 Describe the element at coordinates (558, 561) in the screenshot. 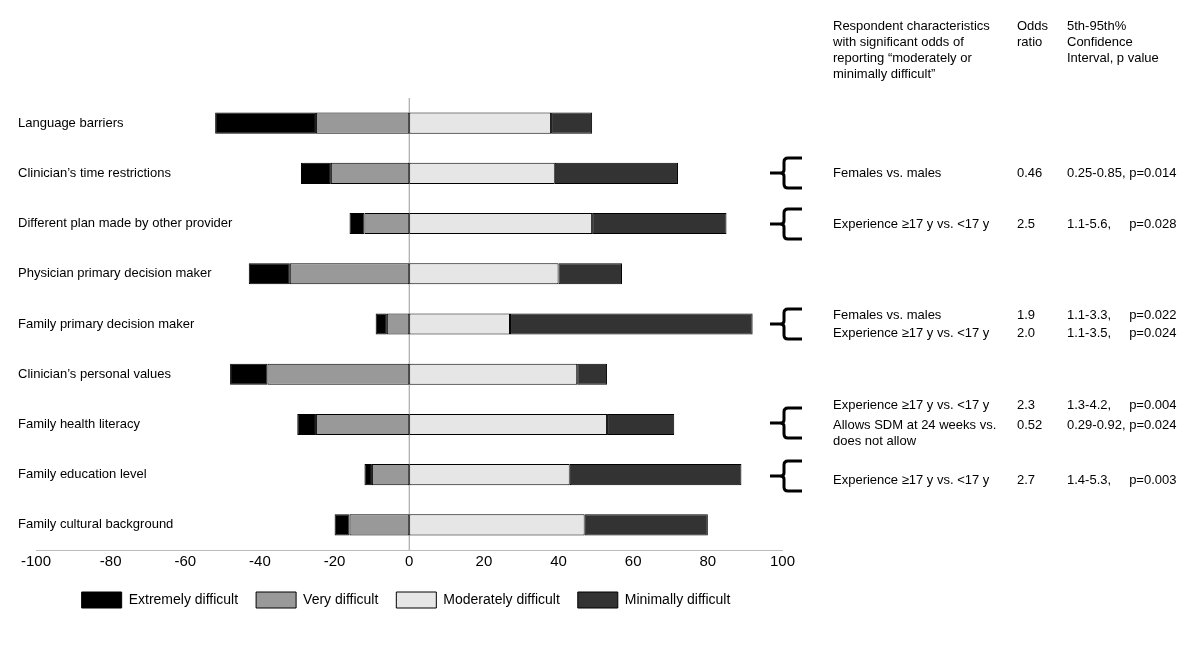

I see `x-tick-label: 40` at that location.